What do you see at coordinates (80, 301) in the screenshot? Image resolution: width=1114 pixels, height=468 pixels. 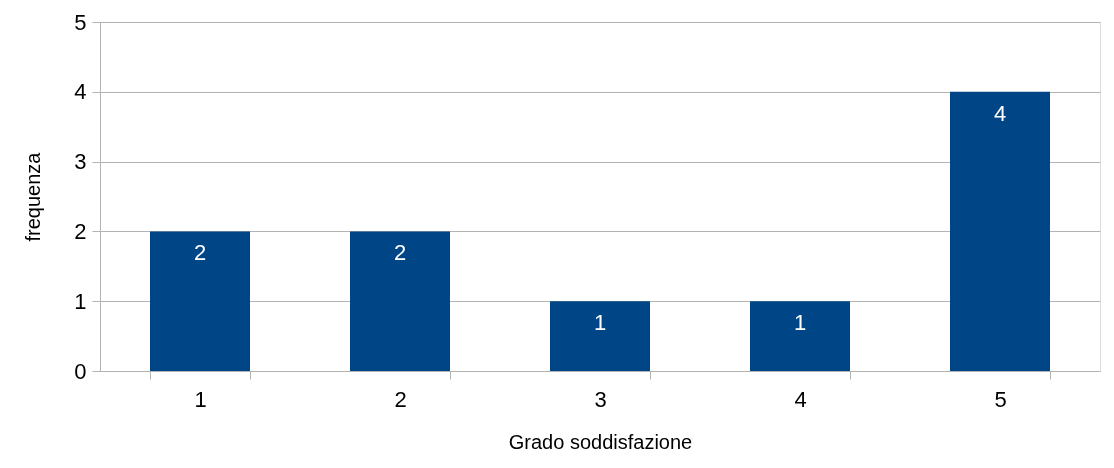 I see `y-tick-label: 1` at bounding box center [80, 301].